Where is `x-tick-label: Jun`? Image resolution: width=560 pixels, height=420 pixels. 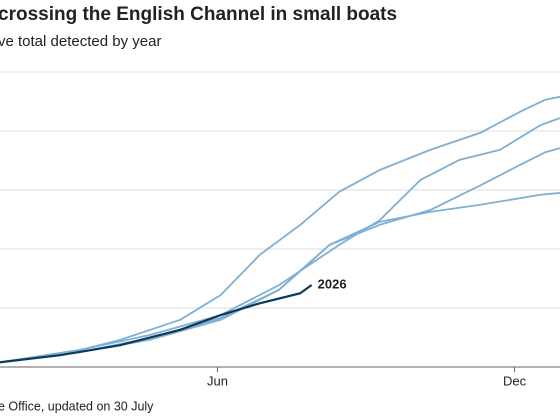
x-tick-label: Jun is located at coordinates (217, 380).